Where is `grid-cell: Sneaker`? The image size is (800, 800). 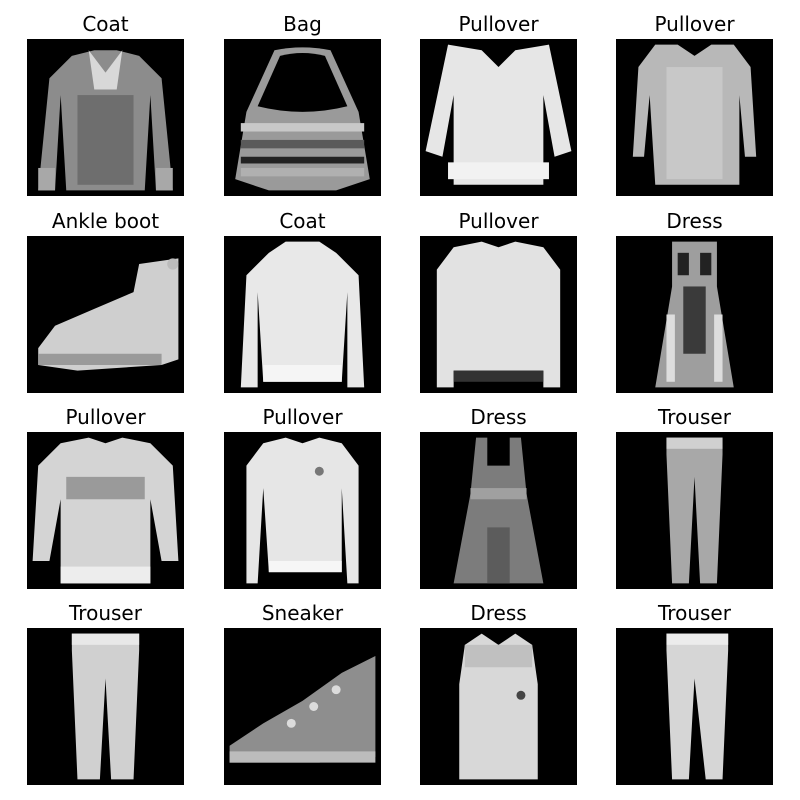 grid-cell: Sneaker is located at coordinates (302, 687).